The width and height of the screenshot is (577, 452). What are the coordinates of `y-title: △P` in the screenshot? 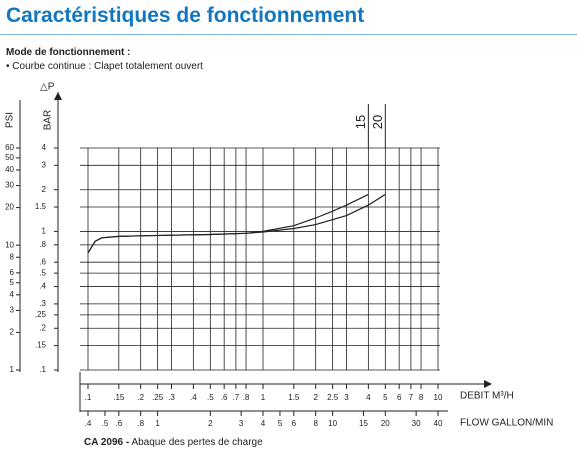 It's located at (47, 87).